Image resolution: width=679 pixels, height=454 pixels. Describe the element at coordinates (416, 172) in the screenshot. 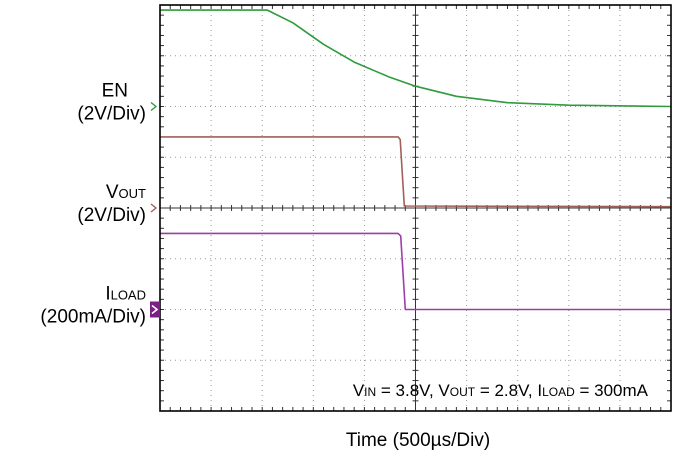

I see `trace-vout` at that location.